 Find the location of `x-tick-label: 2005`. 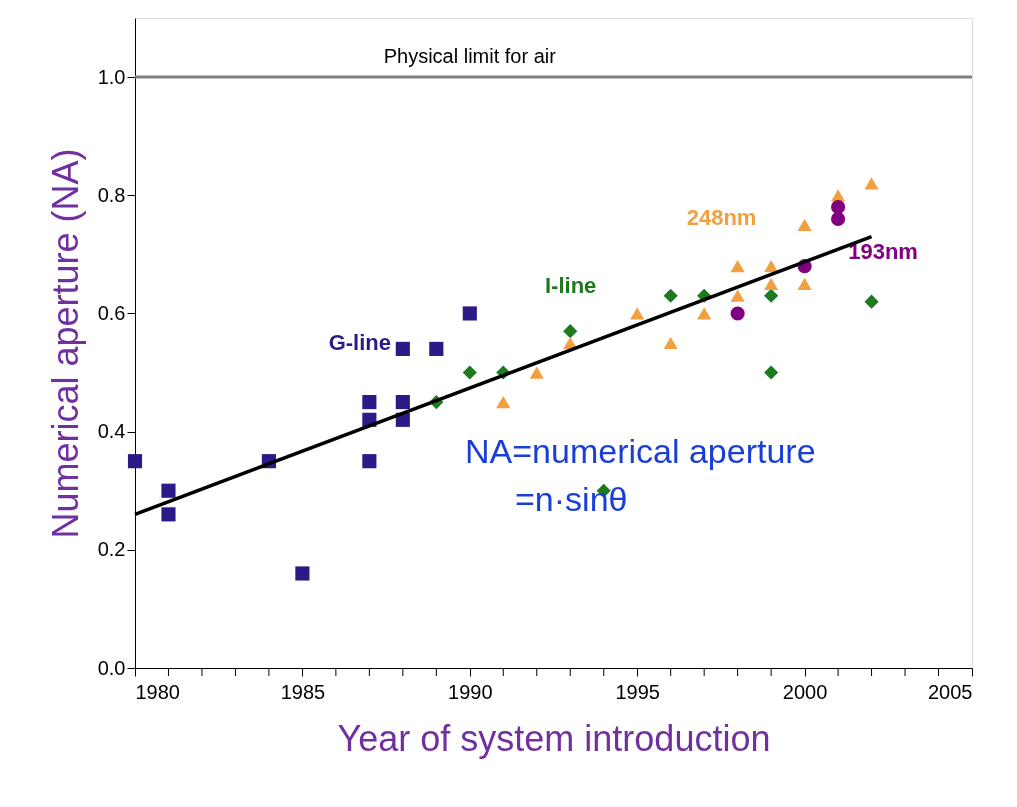

x-tick-label: 2005 is located at coordinates (950, 691).